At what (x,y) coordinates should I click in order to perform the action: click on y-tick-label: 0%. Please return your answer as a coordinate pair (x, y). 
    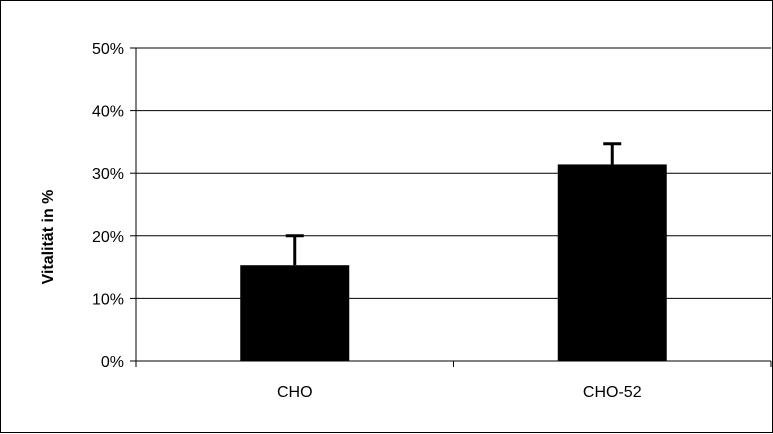
    Looking at the image, I should click on (112, 362).